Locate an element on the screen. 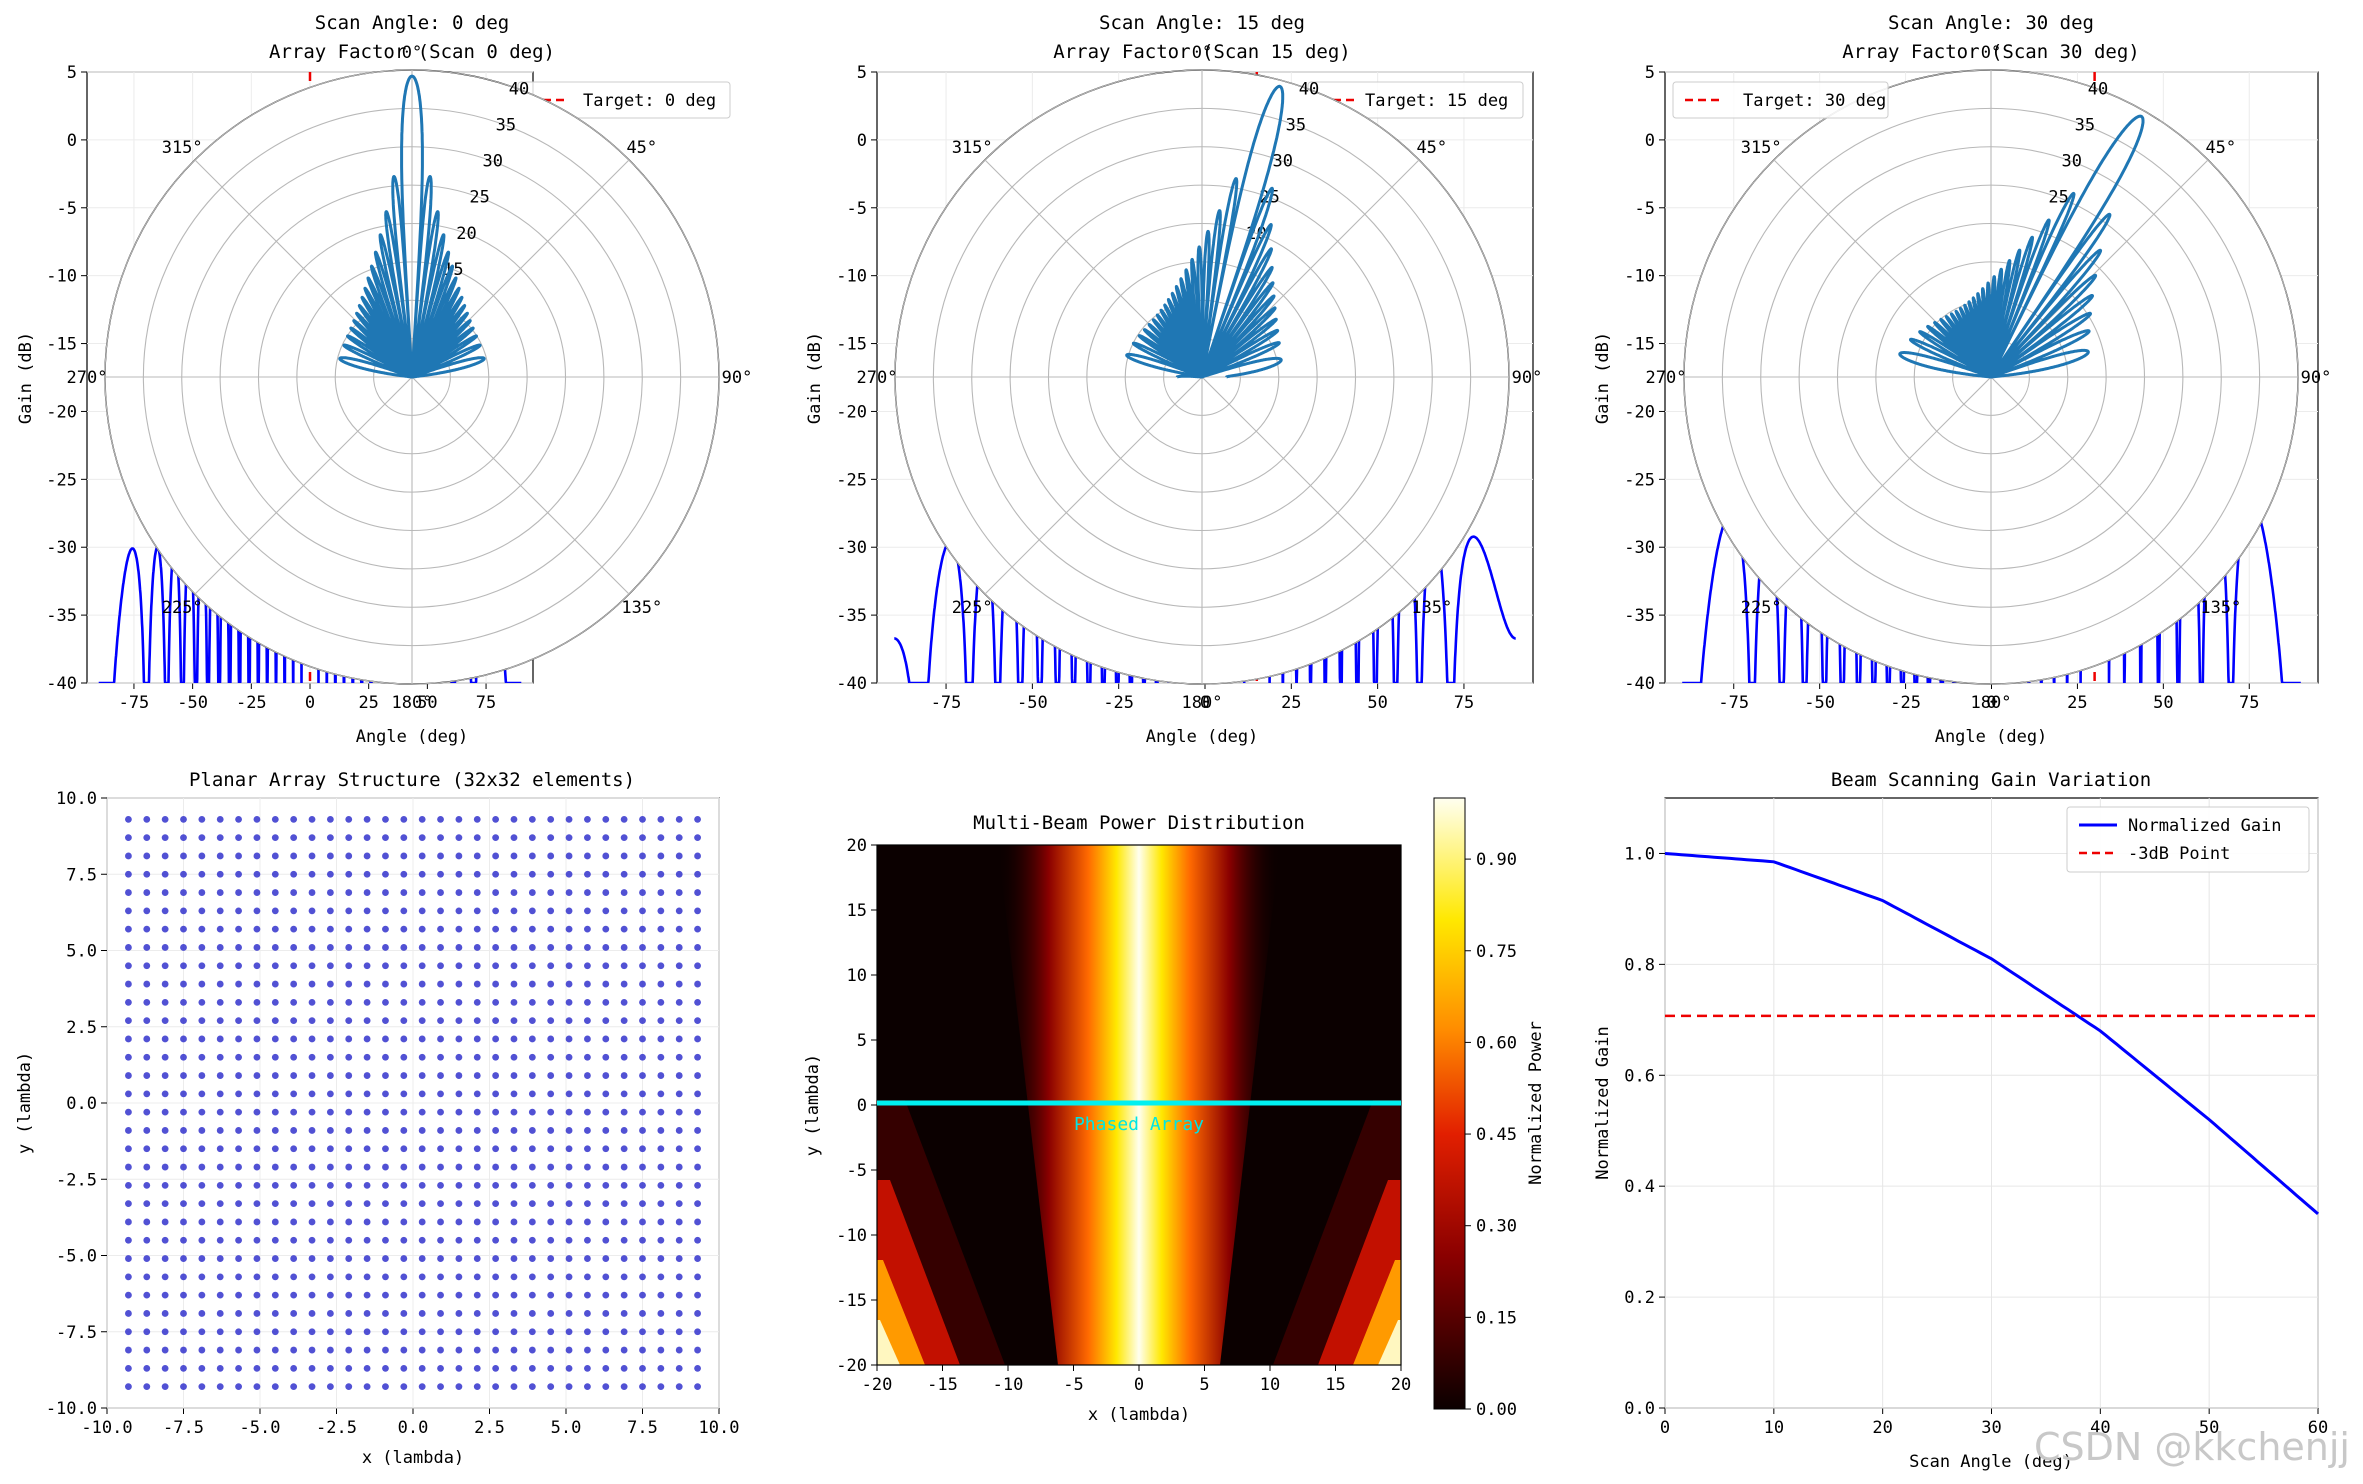 This screenshot has height=1484, width=2363. polar-r-label: 40 is located at coordinates (519, 90).